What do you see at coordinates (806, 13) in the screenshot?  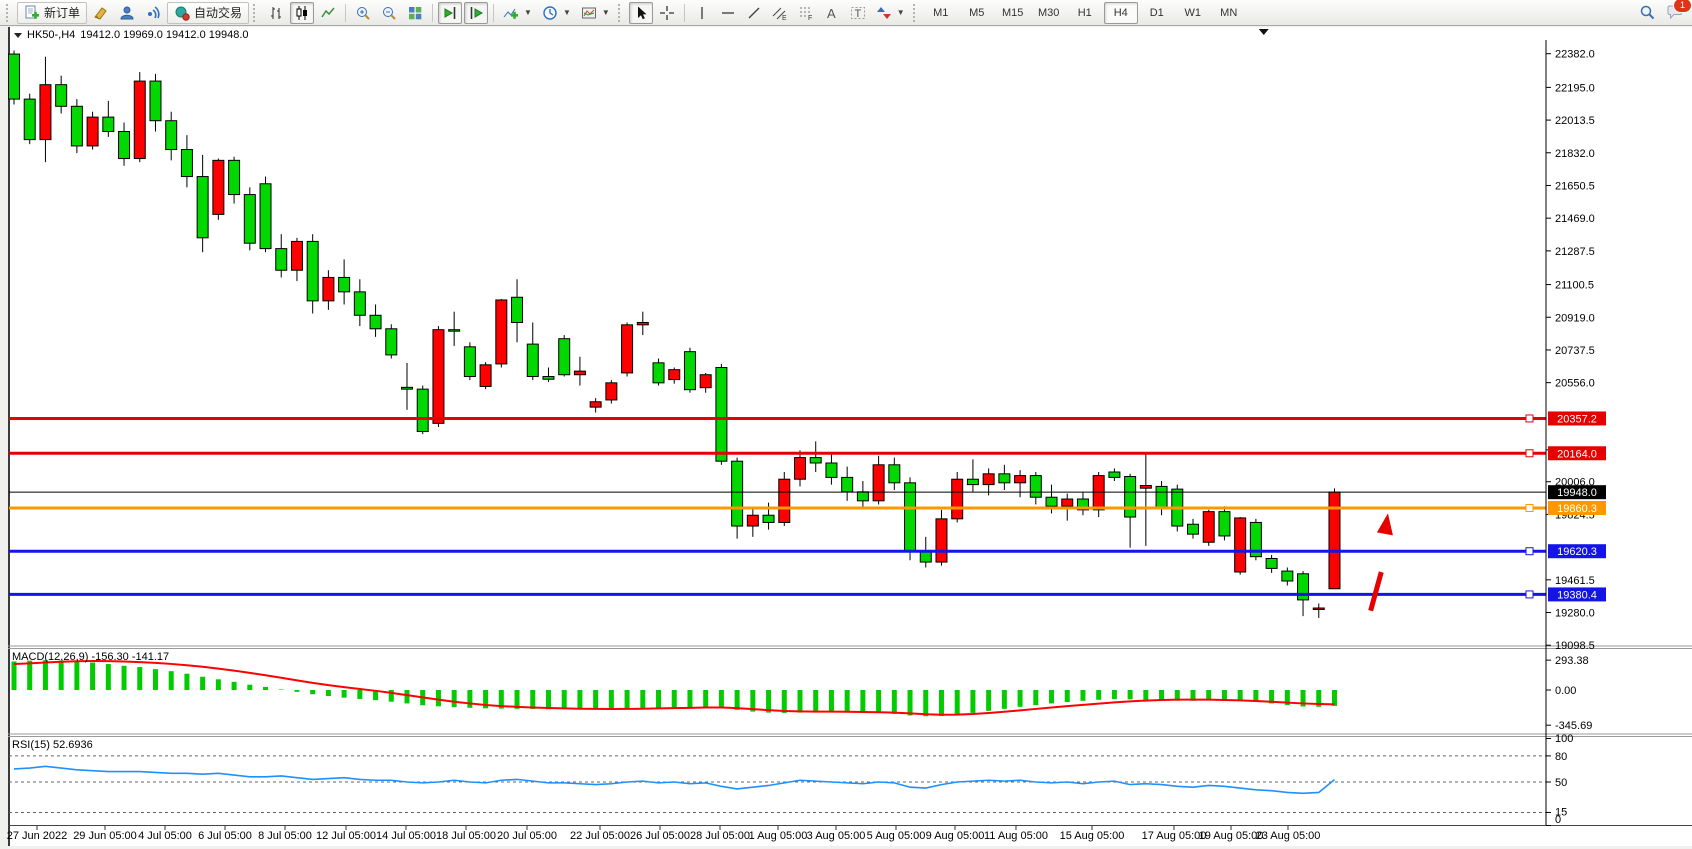 I see `fibonacci-button: F` at bounding box center [806, 13].